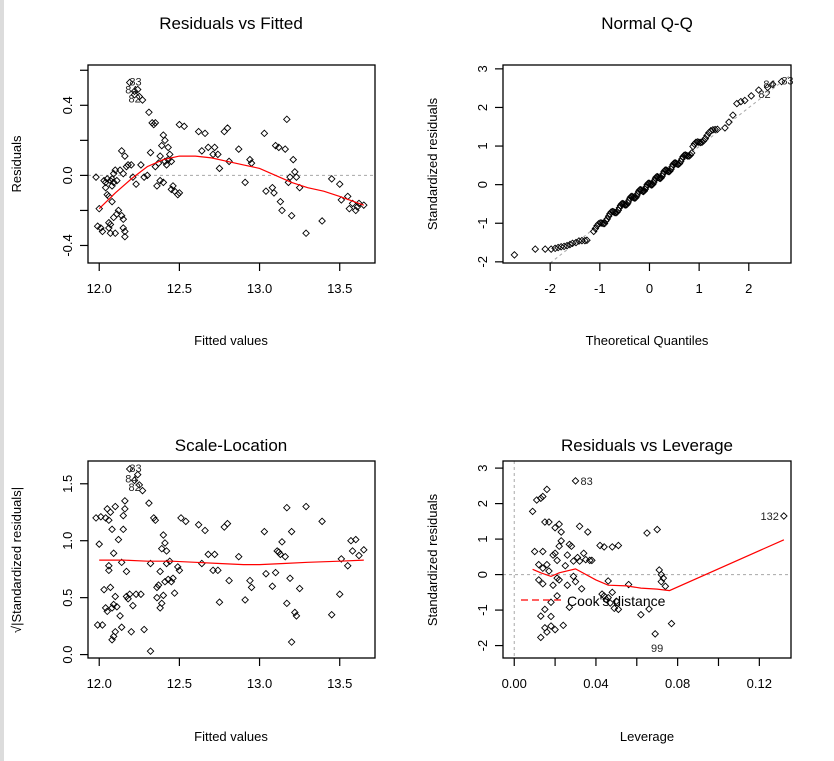 This screenshot has height=761, width=834. I want to click on y-axis-label: Standardized residuals, so click(432, 163).